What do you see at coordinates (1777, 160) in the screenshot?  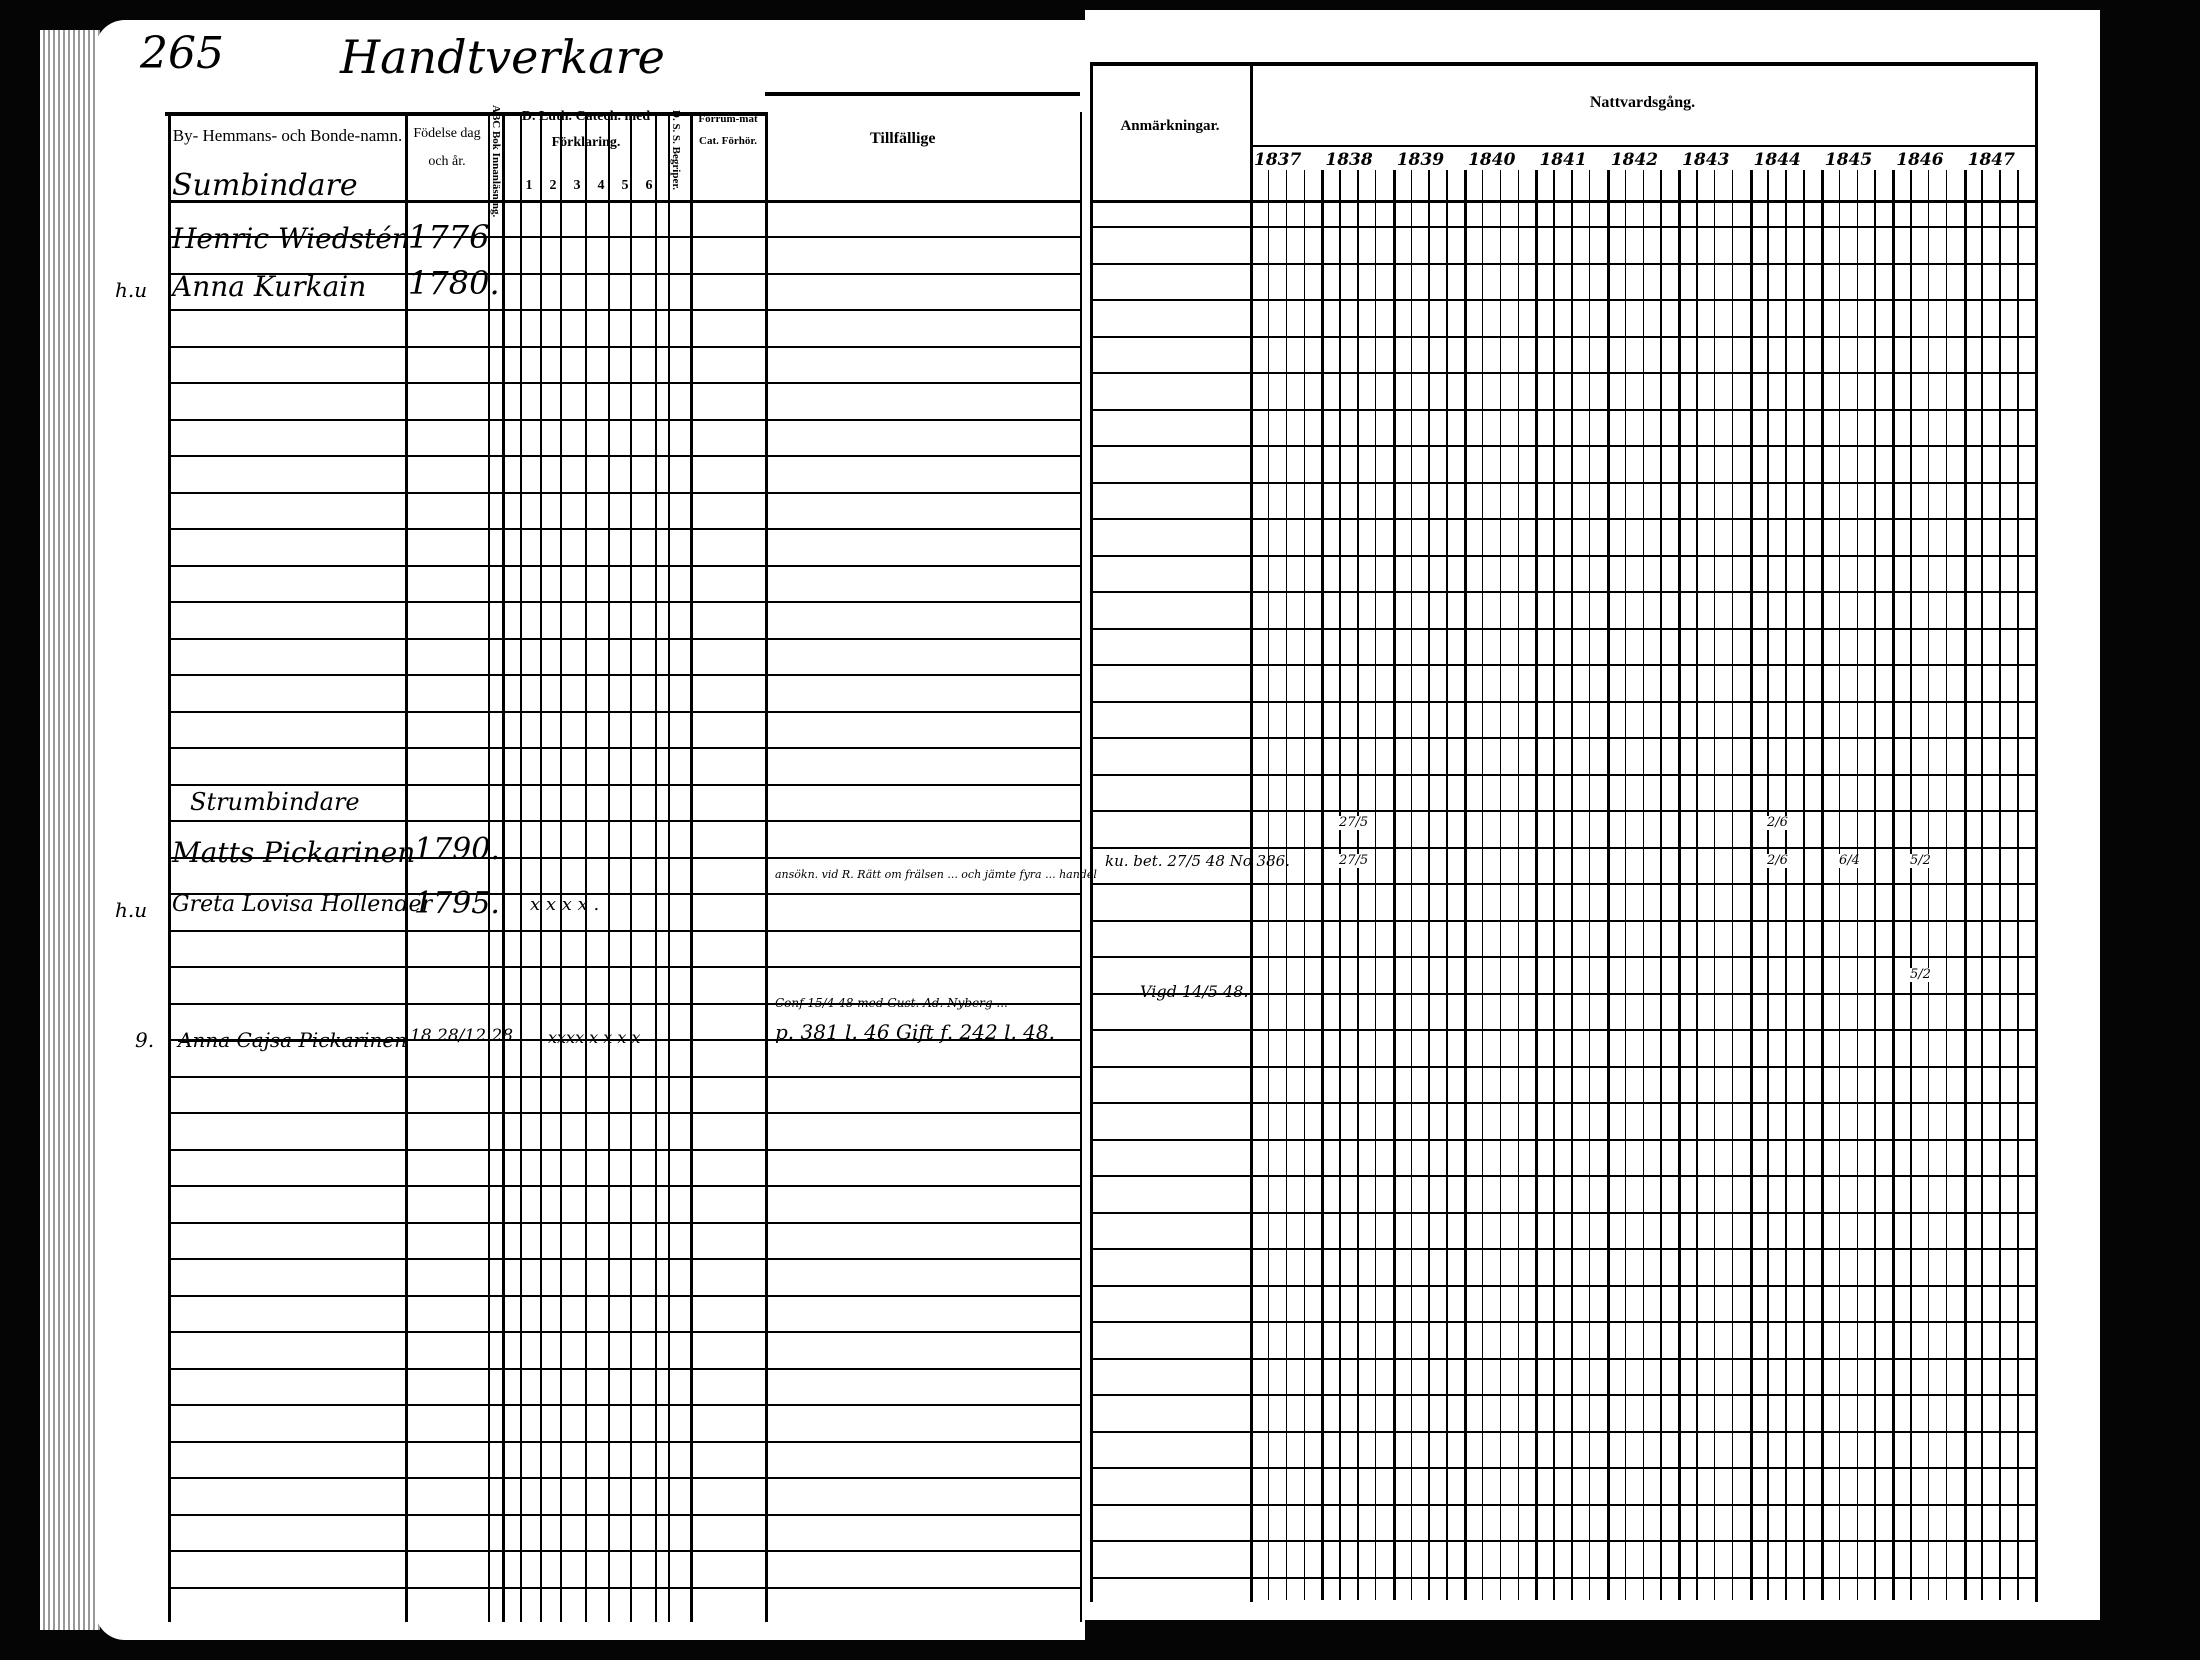 I see `year-header: 1844` at bounding box center [1777, 160].